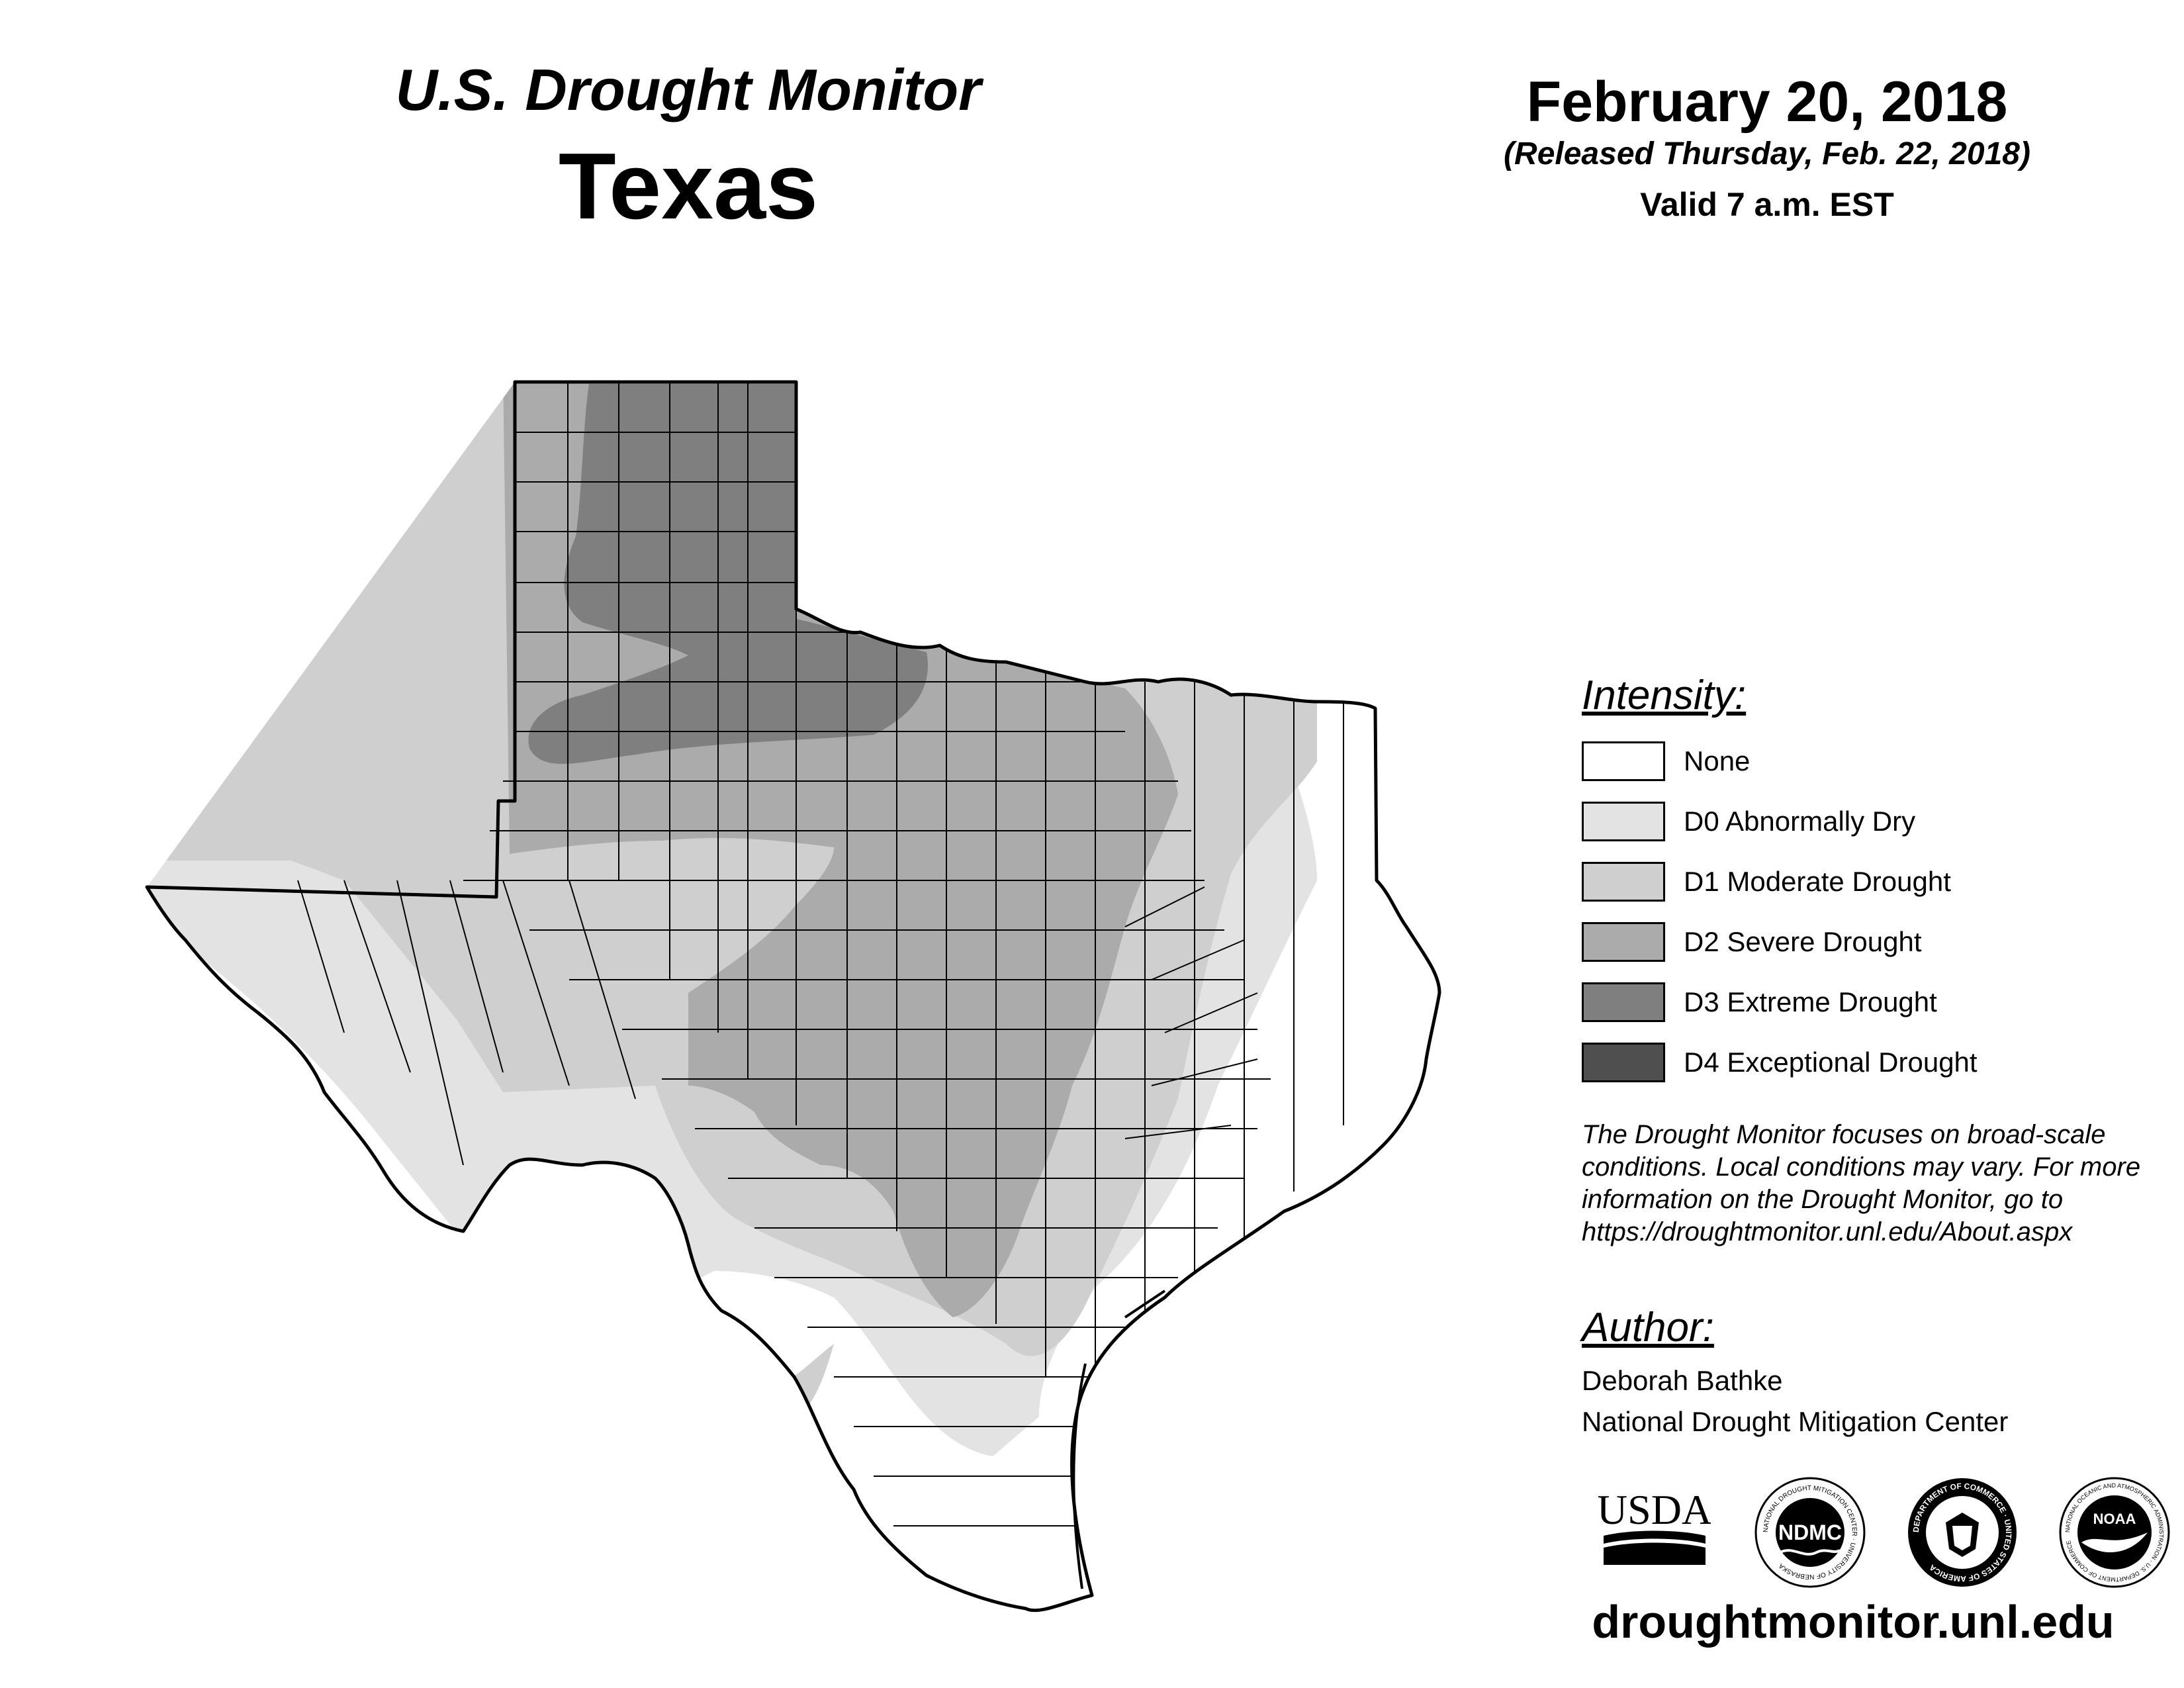  I want to click on map-subtitle: U.S. Drought Monitor, so click(688, 89).